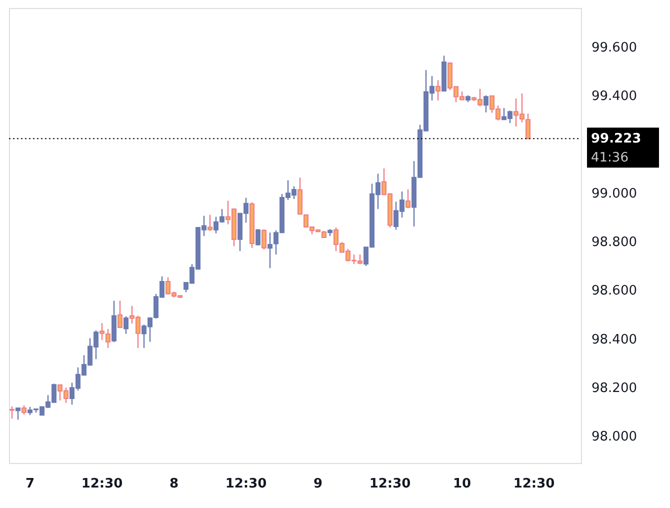  What do you see at coordinates (30, 484) in the screenshot?
I see `x-tick-label: 7` at bounding box center [30, 484].